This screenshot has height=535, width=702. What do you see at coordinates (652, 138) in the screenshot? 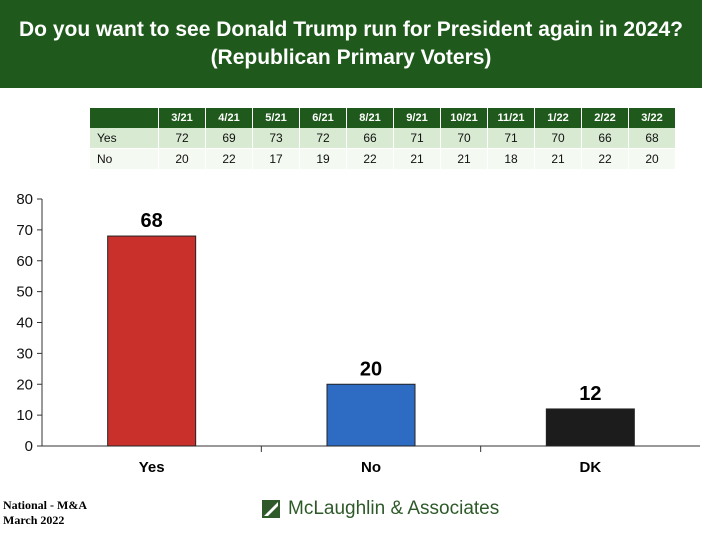
I see `trend-cell: 68` at bounding box center [652, 138].